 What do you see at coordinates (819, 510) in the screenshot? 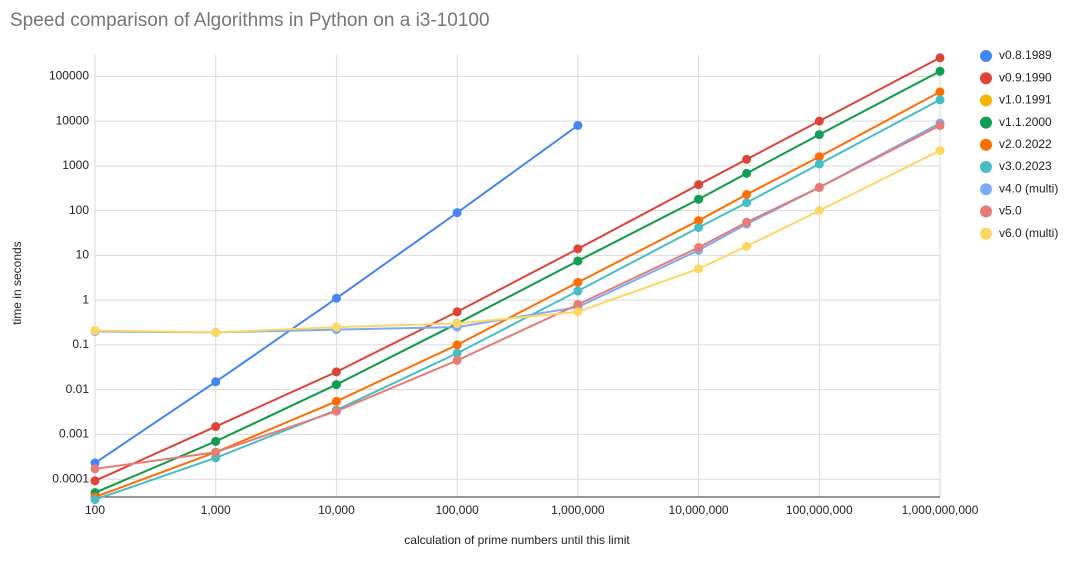
I see `x-tick-label: 100,000,000` at bounding box center [819, 510].